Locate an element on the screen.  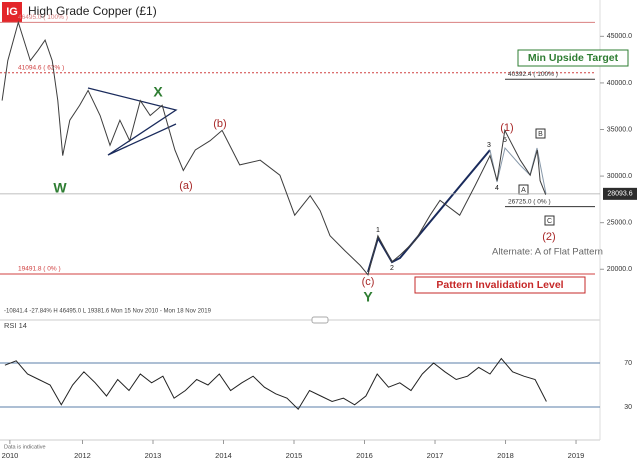
footer-note: Data is indicative is located at coordinates (25, 447).